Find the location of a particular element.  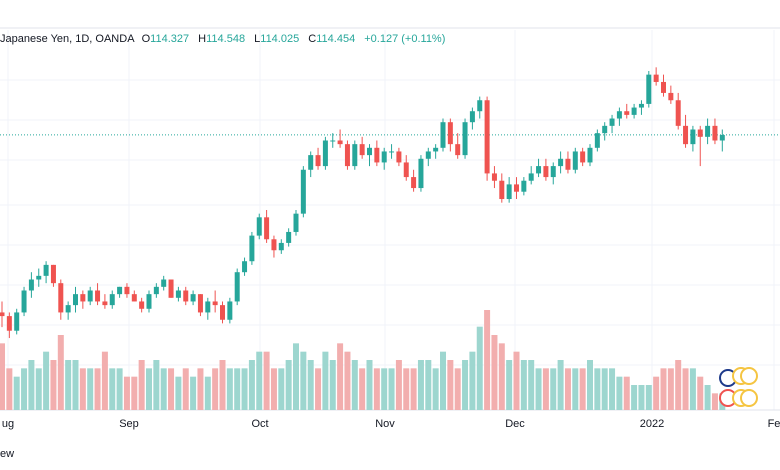

legend-high: 114.548 is located at coordinates (226, 39).